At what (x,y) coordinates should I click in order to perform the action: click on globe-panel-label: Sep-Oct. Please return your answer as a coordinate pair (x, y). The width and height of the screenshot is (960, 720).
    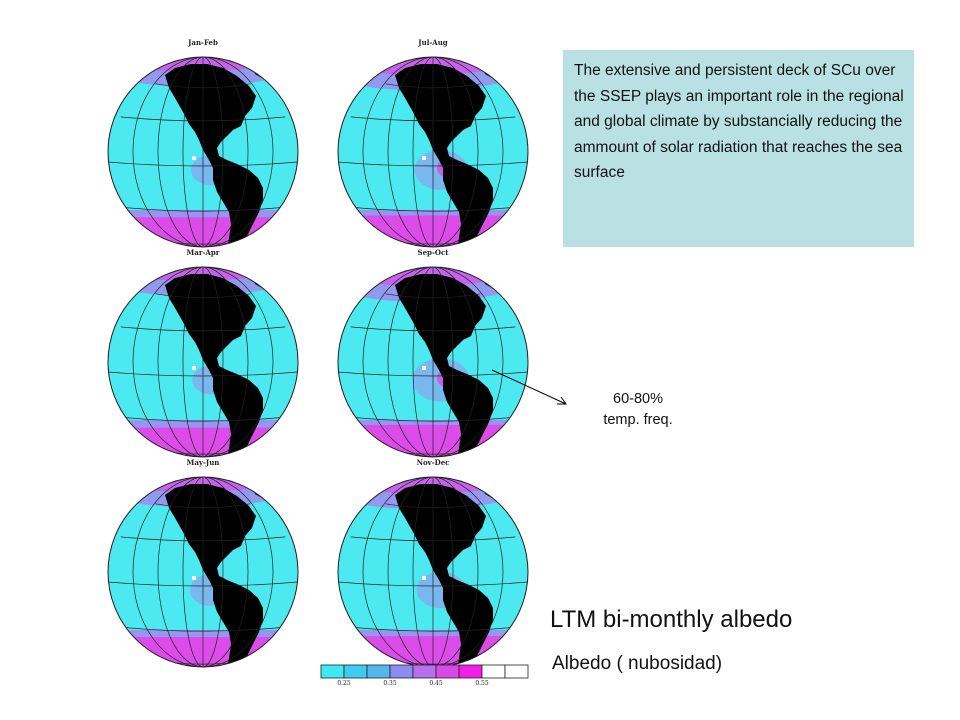
    Looking at the image, I should click on (433, 252).